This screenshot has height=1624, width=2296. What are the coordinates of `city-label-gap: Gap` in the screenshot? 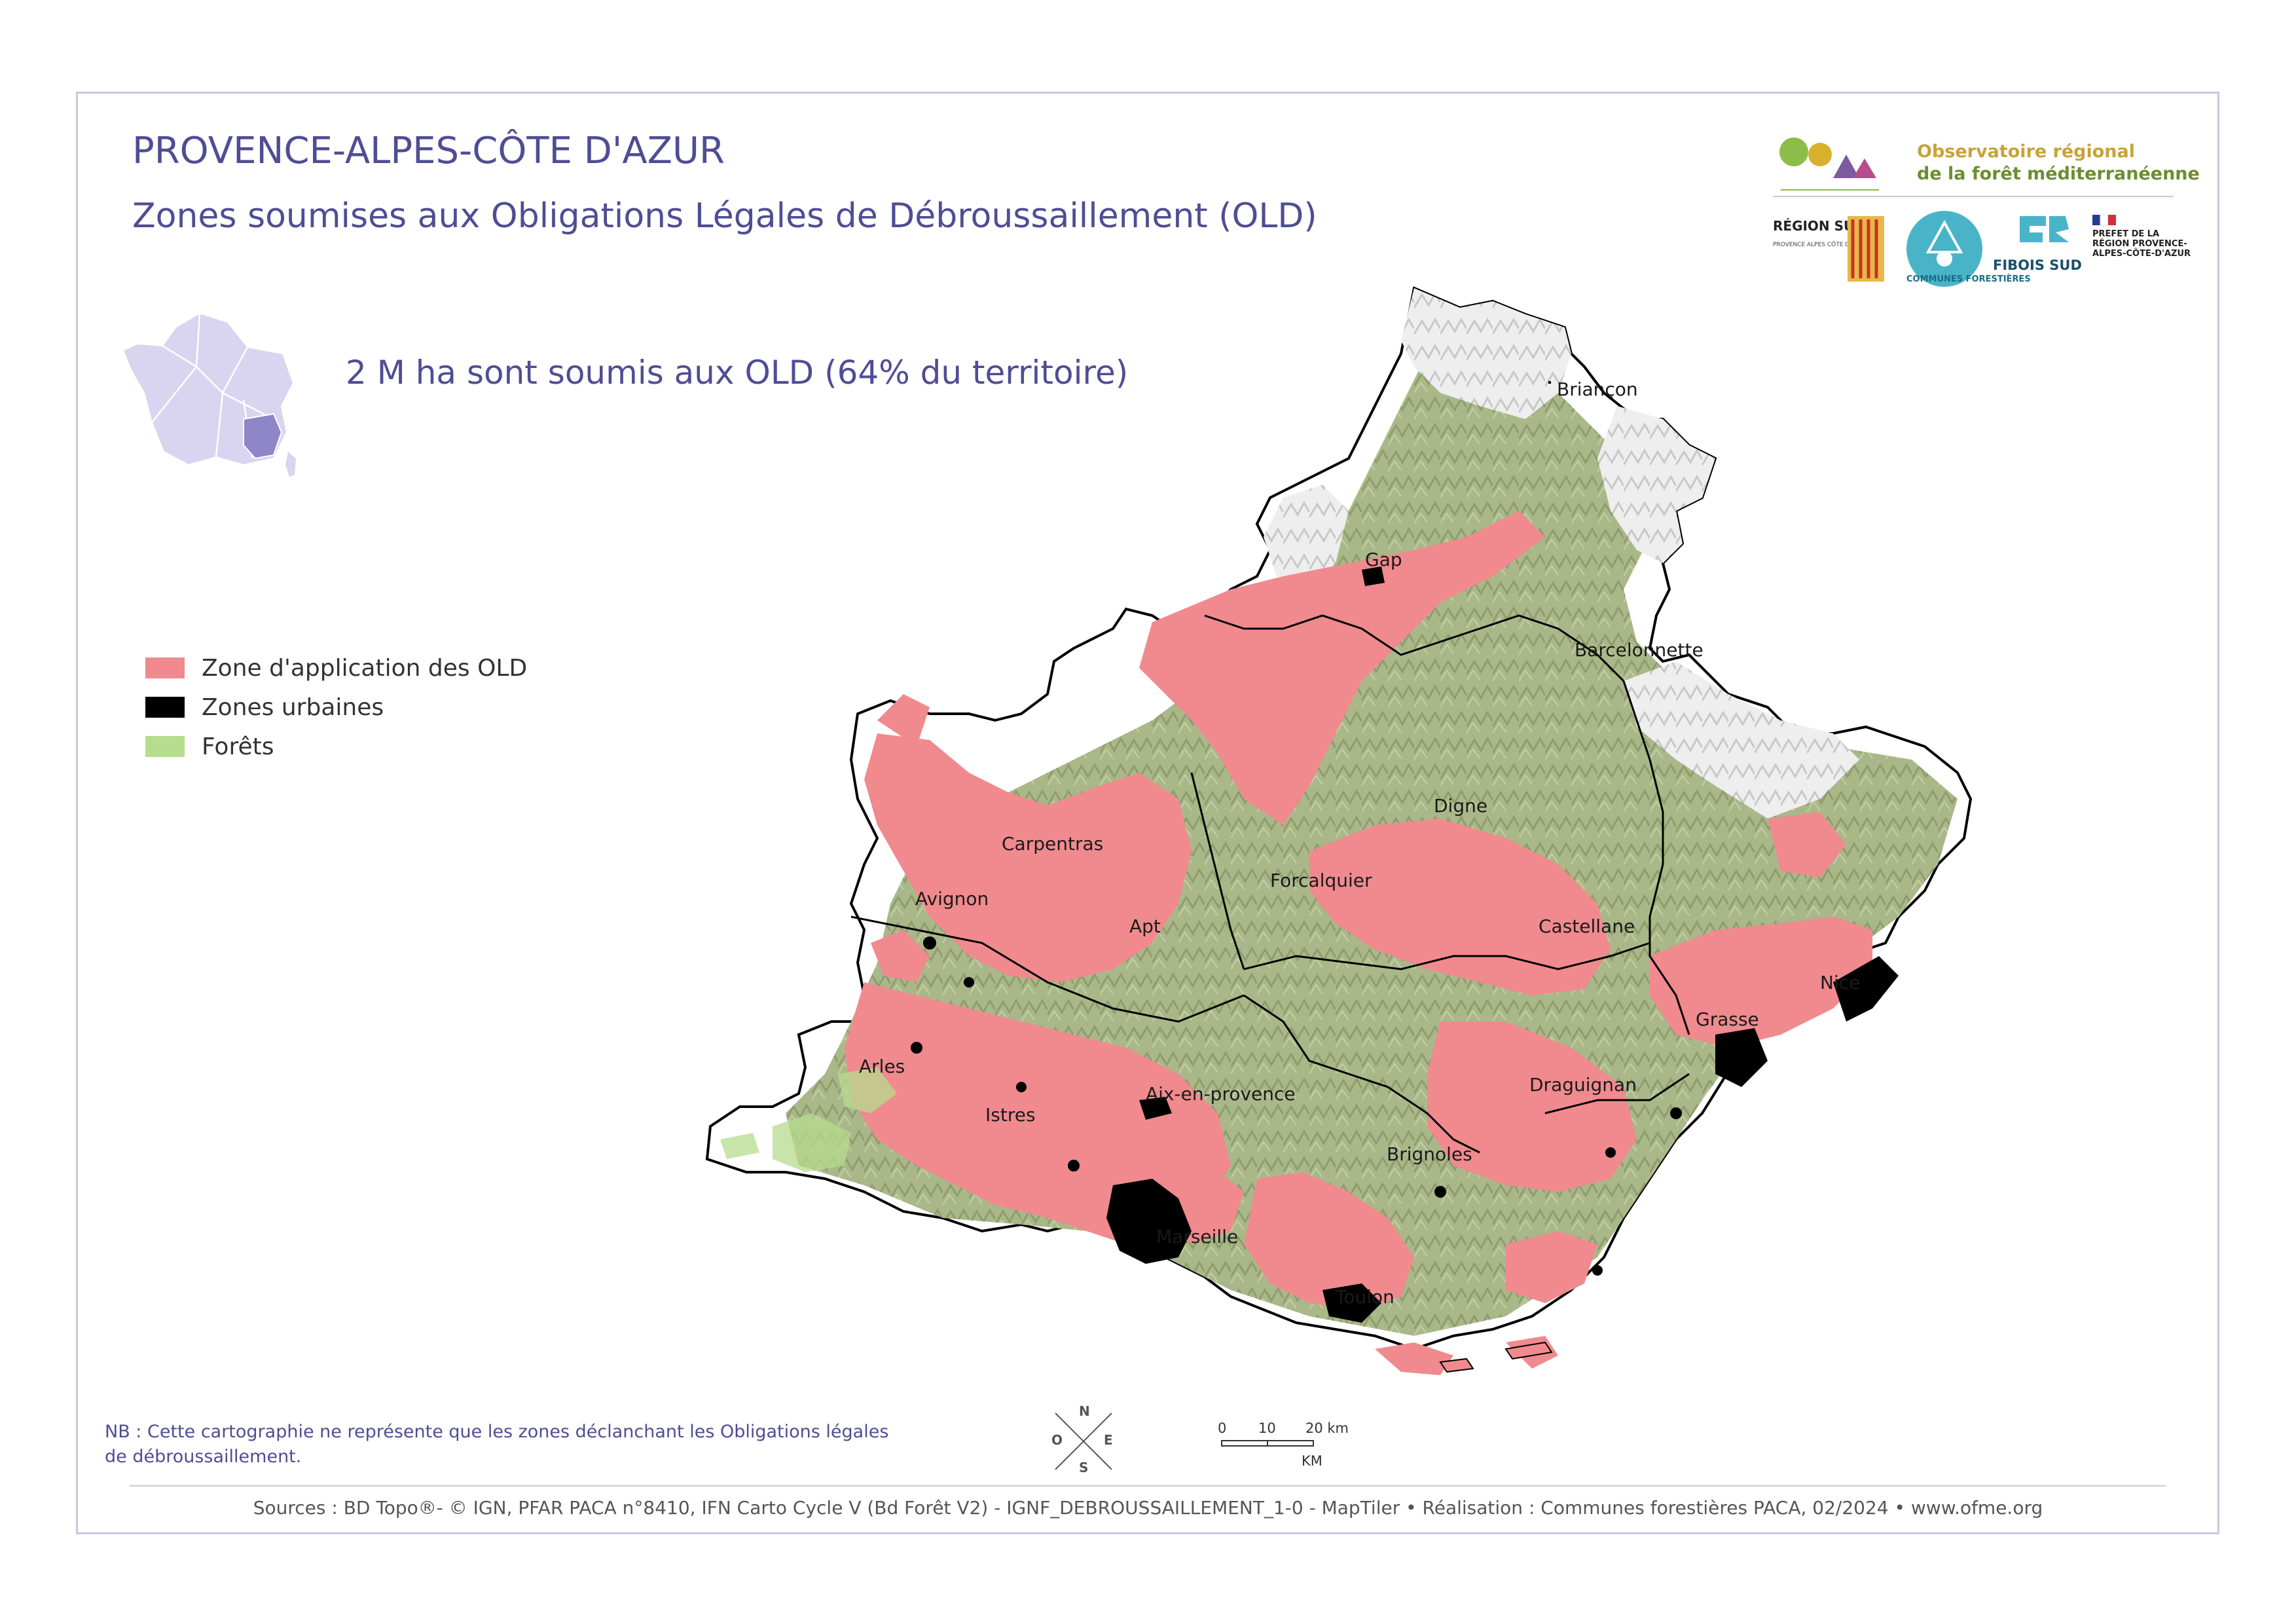 It's located at (1383, 559).